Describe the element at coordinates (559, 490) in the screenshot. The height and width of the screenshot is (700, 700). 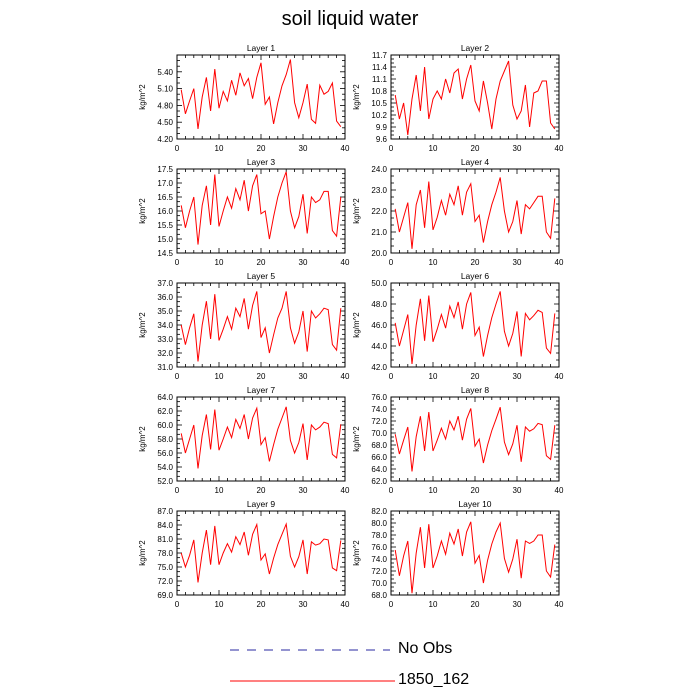
I see `panel-8-xtick-label: 40` at that location.